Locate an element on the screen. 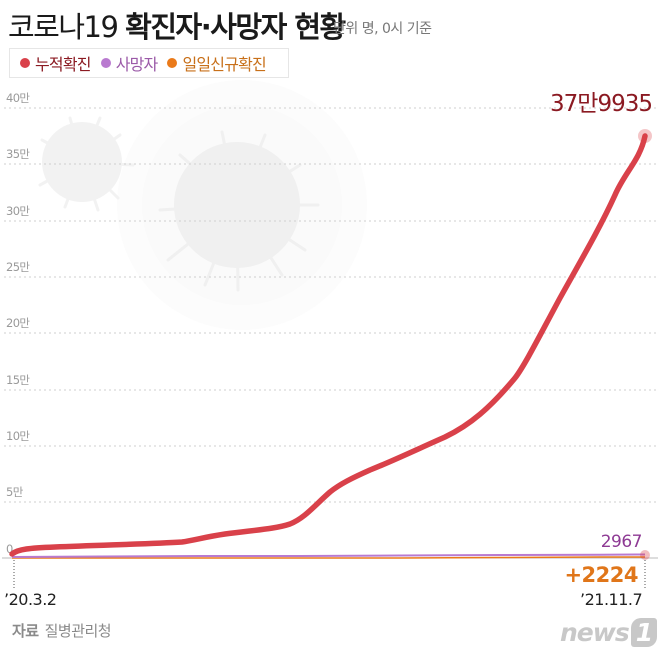 This screenshot has height=652, width=658. series-deaths-line is located at coordinates (328, 555).